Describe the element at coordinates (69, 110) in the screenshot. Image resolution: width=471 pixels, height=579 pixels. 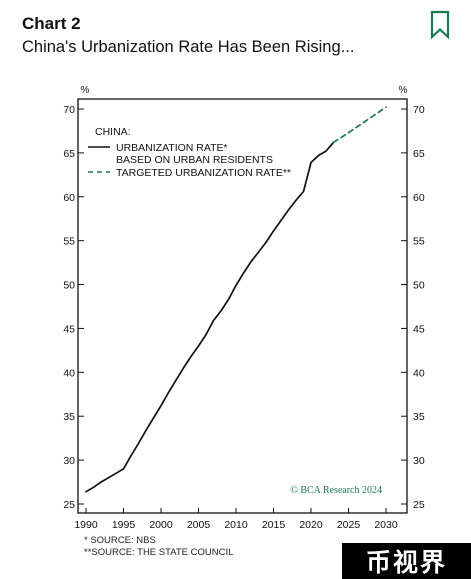
I see `y-tick-label-left: 70` at that location.